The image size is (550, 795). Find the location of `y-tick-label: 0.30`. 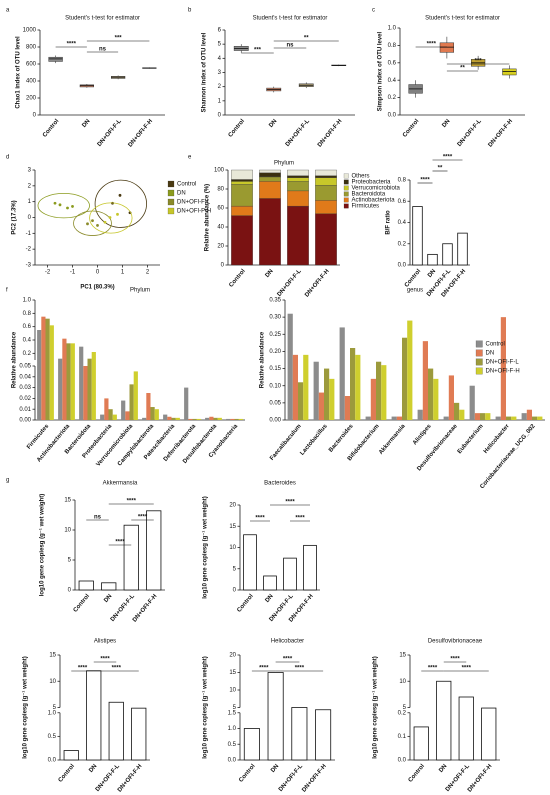

y-tick-label: 0.30 is located at coordinates (275, 318).